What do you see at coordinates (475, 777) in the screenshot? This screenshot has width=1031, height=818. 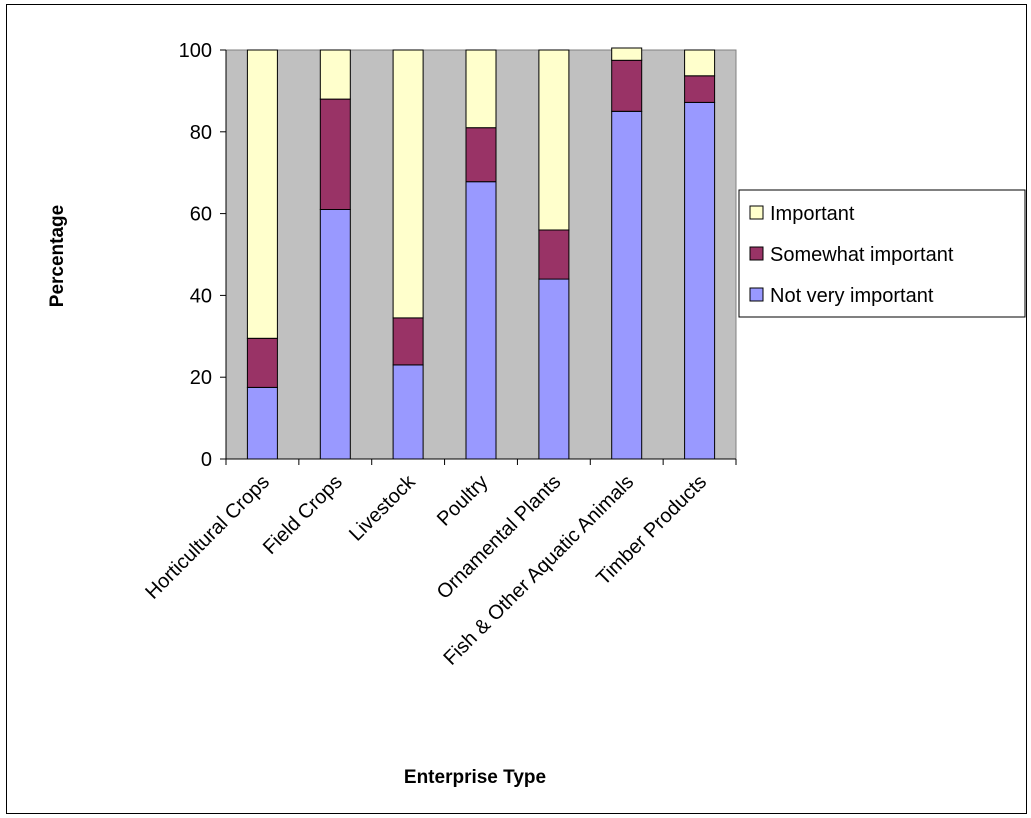 I see `x-axis-title: Enterprise Type` at bounding box center [475, 777].